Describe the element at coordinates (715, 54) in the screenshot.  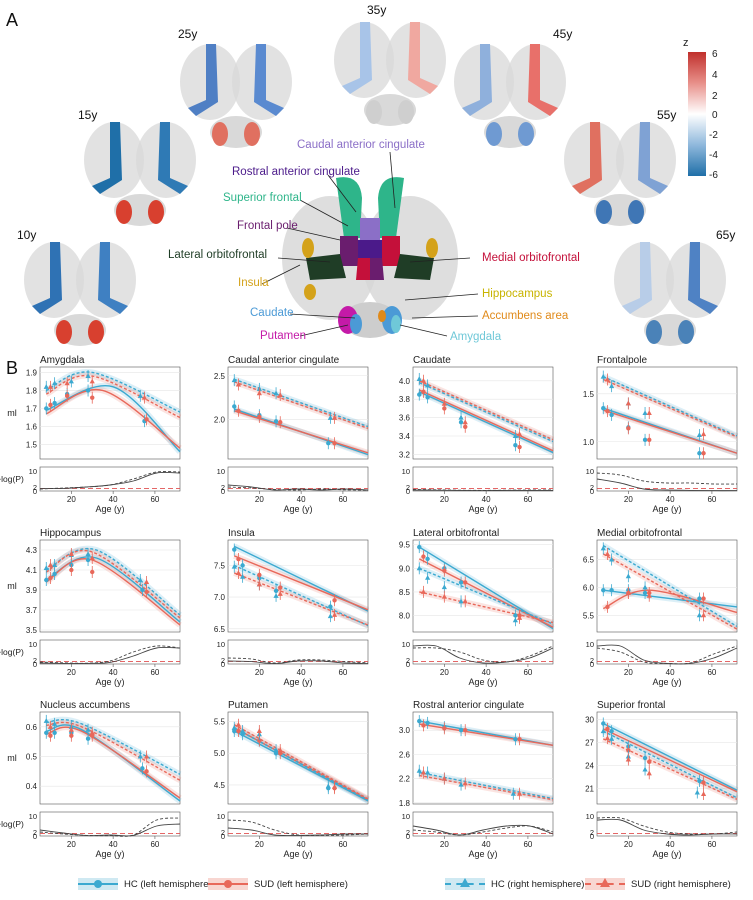
I see `colorbar-tick: 6` at that location.